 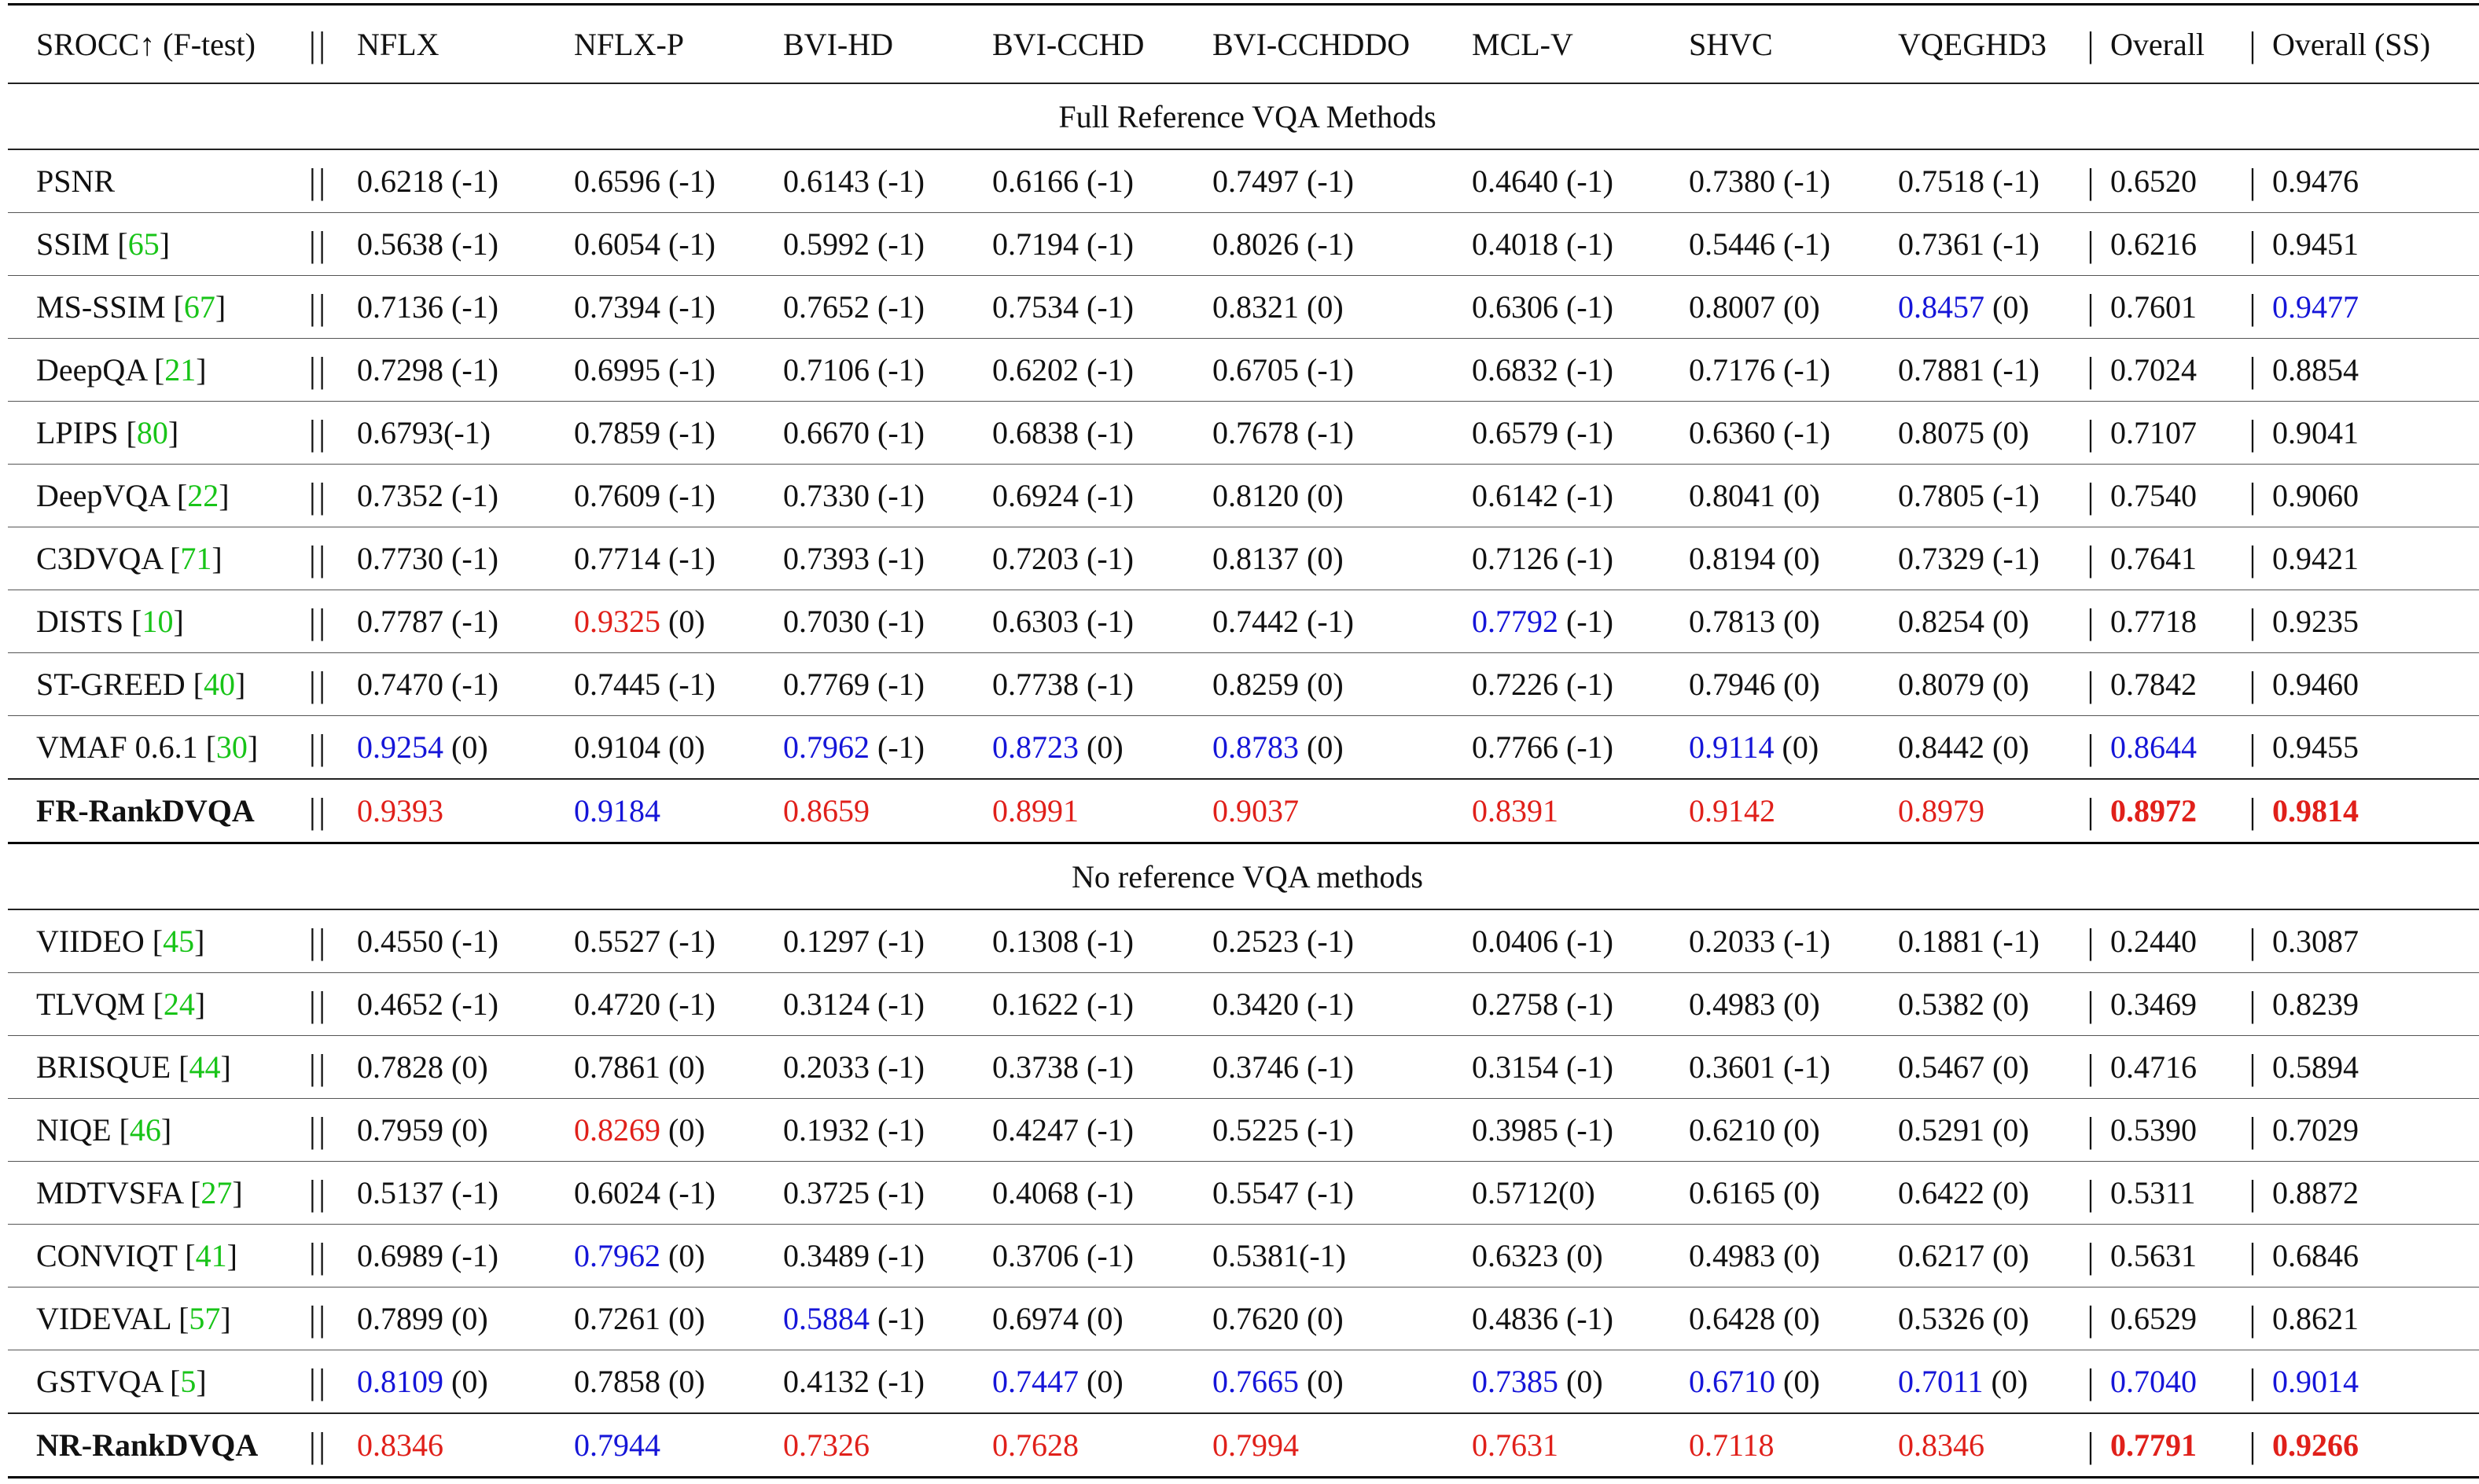 What do you see at coordinates (1557, 43) in the screenshot?
I see `header-mcl-v: MCL-V` at bounding box center [1557, 43].